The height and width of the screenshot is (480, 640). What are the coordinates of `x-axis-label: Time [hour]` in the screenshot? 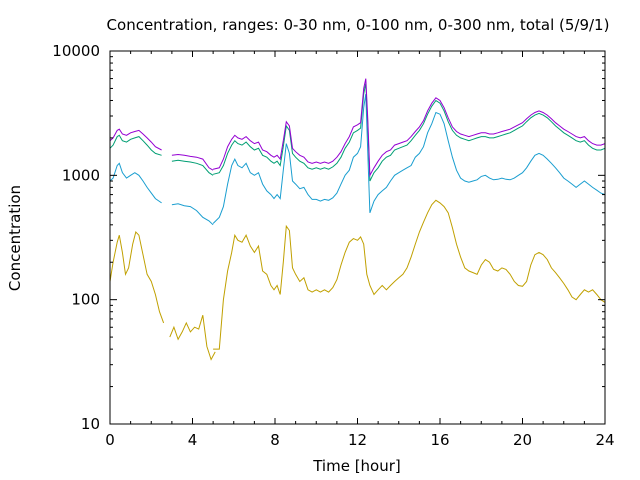 It's located at (356, 466).